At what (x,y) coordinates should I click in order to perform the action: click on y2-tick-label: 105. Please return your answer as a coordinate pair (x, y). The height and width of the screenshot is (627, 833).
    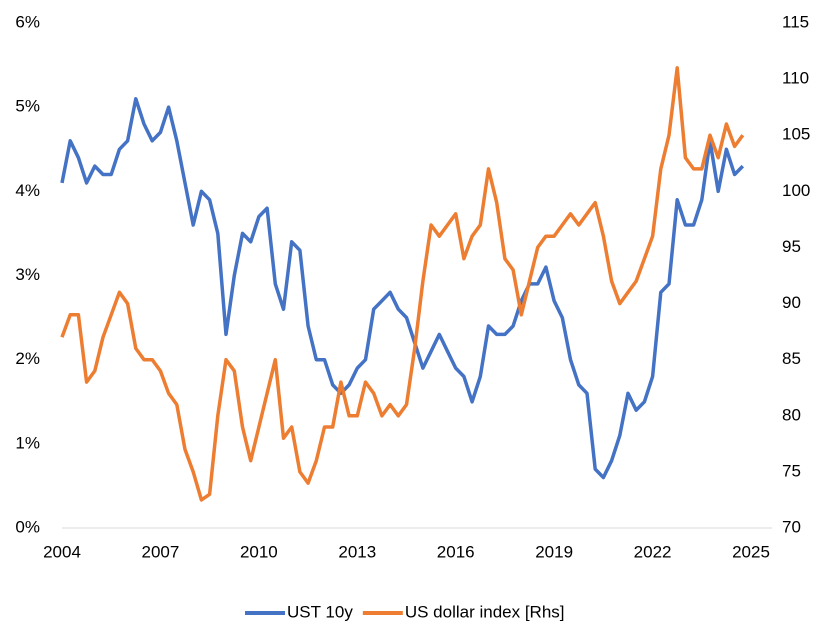
    Looking at the image, I should click on (796, 134).